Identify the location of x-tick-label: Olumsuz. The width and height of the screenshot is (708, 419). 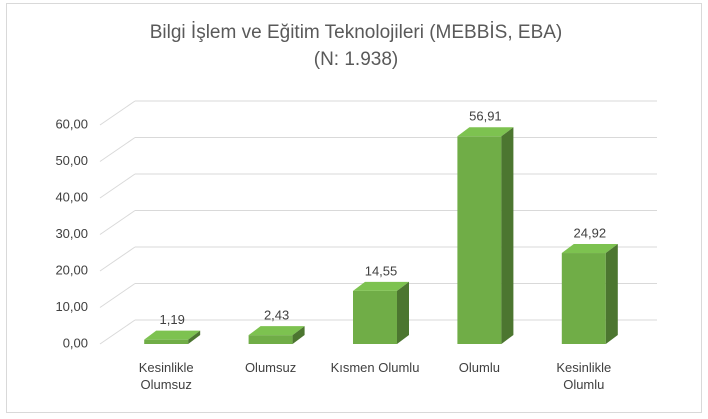
(270, 367).